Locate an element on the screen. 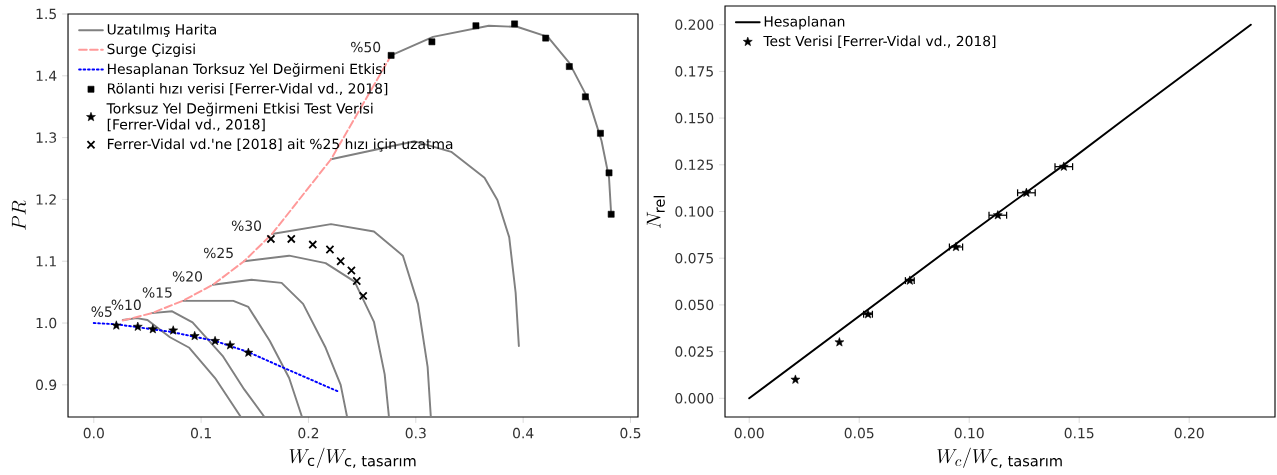 The height and width of the screenshot is (475, 1277). x-tick-label: 0.4 is located at coordinates (523, 433).